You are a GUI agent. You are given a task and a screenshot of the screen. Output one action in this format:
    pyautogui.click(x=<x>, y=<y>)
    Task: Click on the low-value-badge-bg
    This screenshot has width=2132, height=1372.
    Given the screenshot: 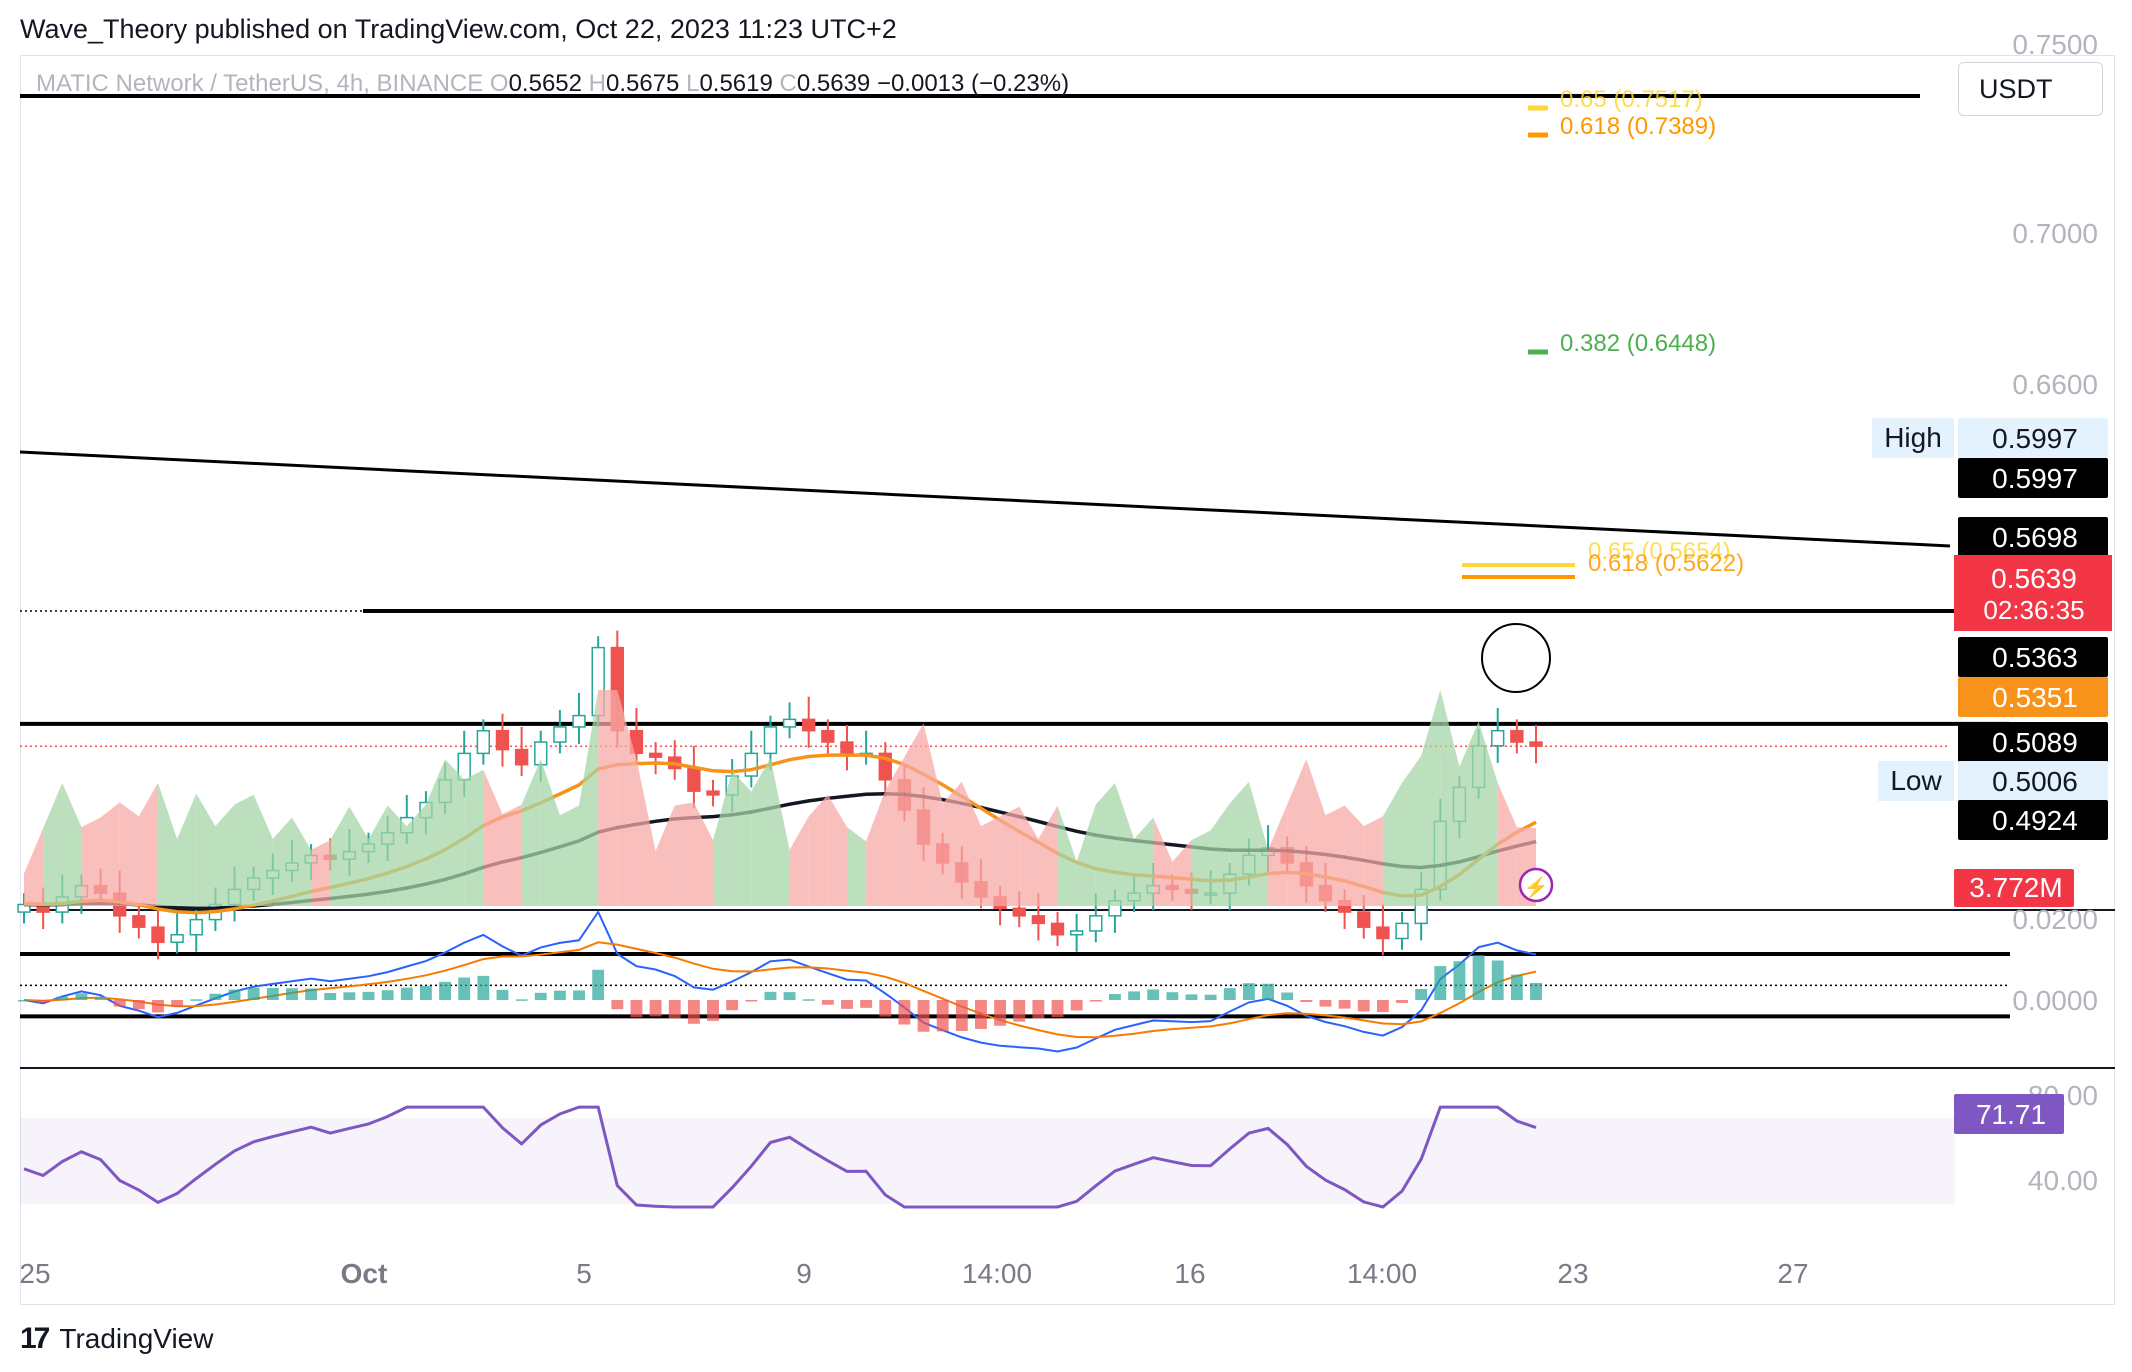 What is the action you would take?
    pyautogui.click(x=2033, y=781)
    